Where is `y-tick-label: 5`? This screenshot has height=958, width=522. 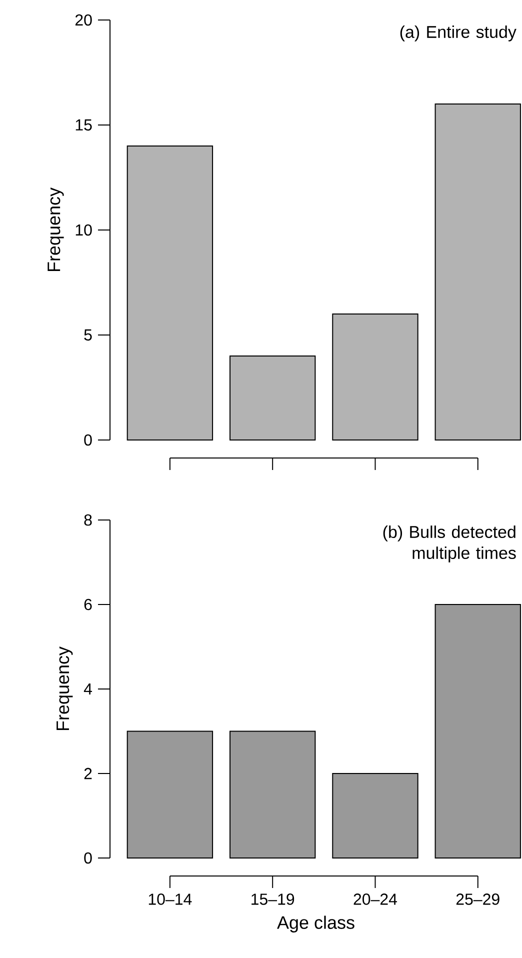
y-tick-label: 5 is located at coordinates (88, 335).